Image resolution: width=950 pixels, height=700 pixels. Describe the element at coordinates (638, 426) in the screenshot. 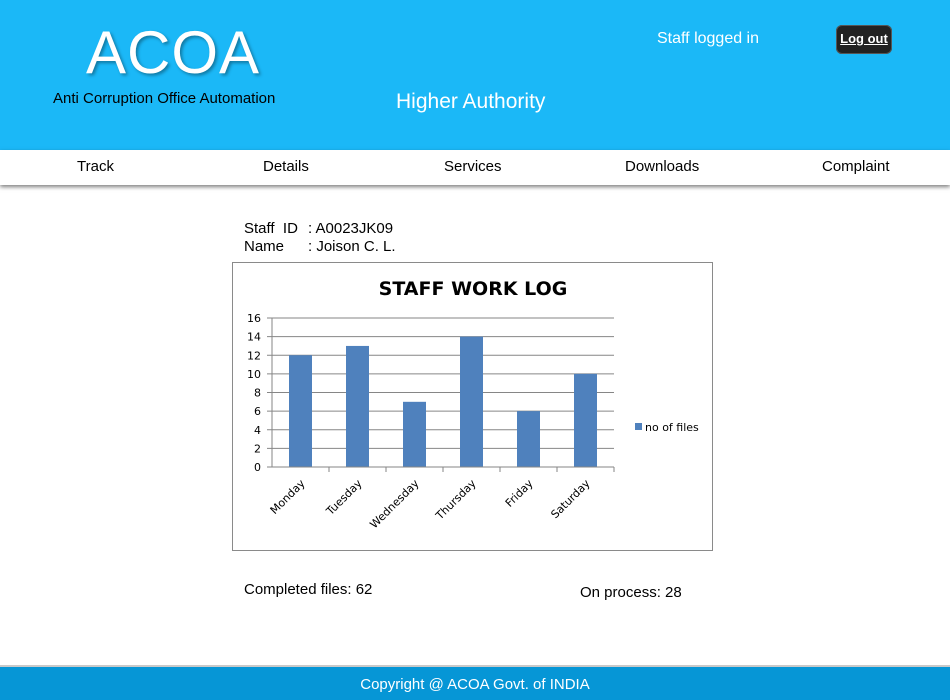

I see `legend-swatch` at that location.